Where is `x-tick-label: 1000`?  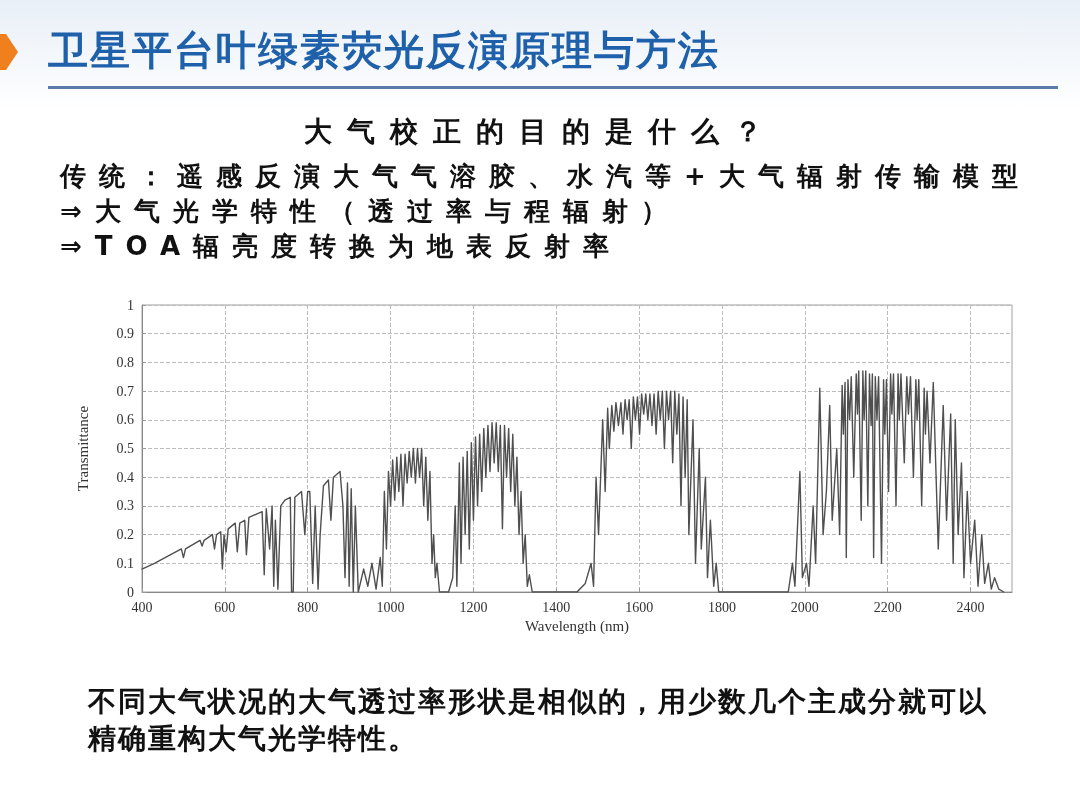 x-tick-label: 1000 is located at coordinates (390, 607).